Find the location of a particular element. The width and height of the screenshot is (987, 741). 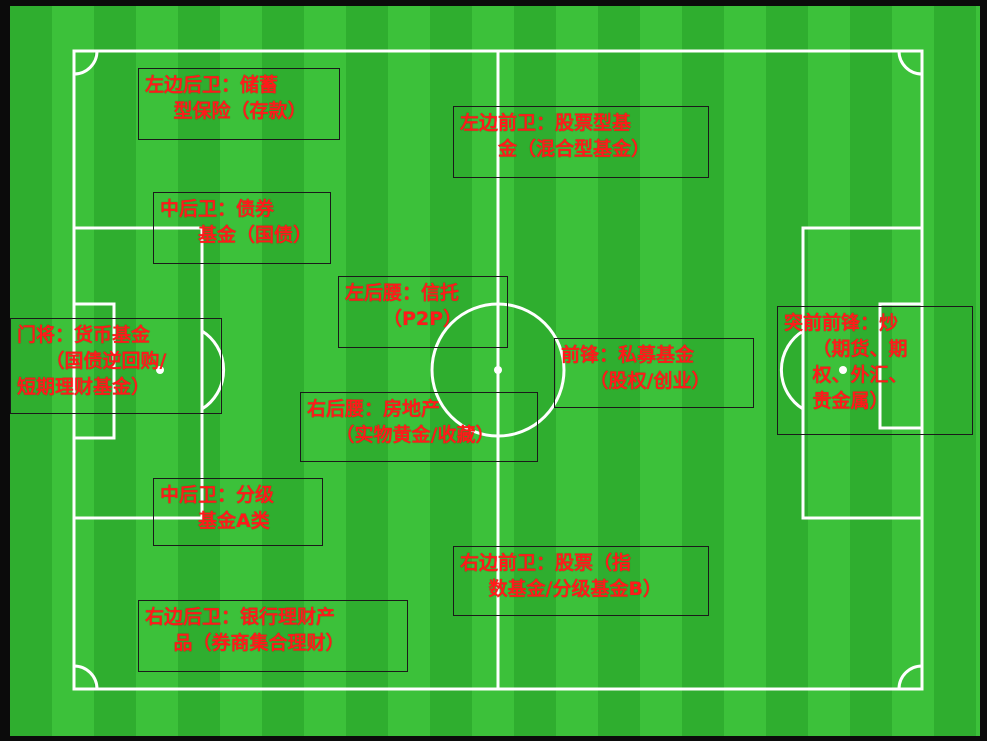

corner-arc-bottom-right is located at coordinates (910, 677).